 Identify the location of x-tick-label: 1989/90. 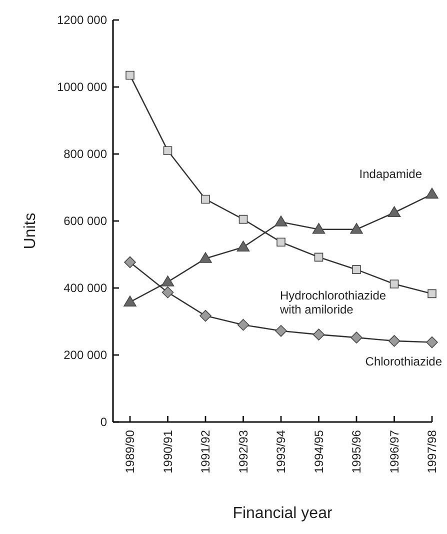
(130, 452).